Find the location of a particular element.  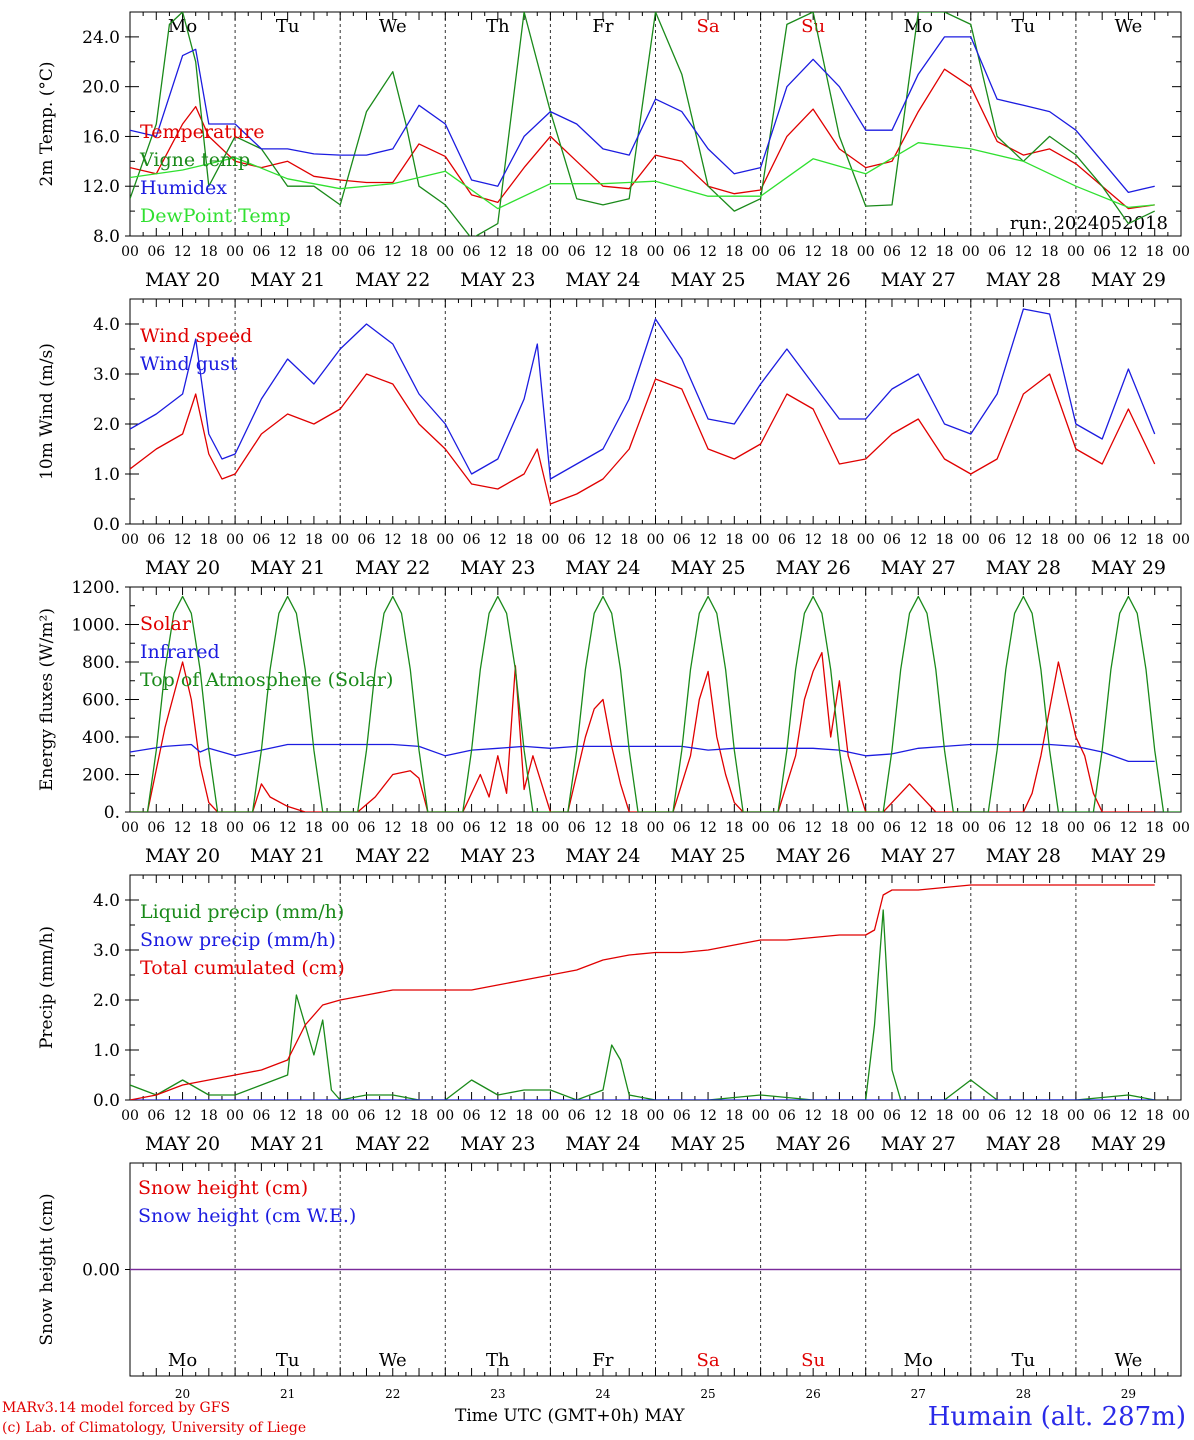

y-axis-label: 2m Temp. (°C) is located at coordinates (47, 123).